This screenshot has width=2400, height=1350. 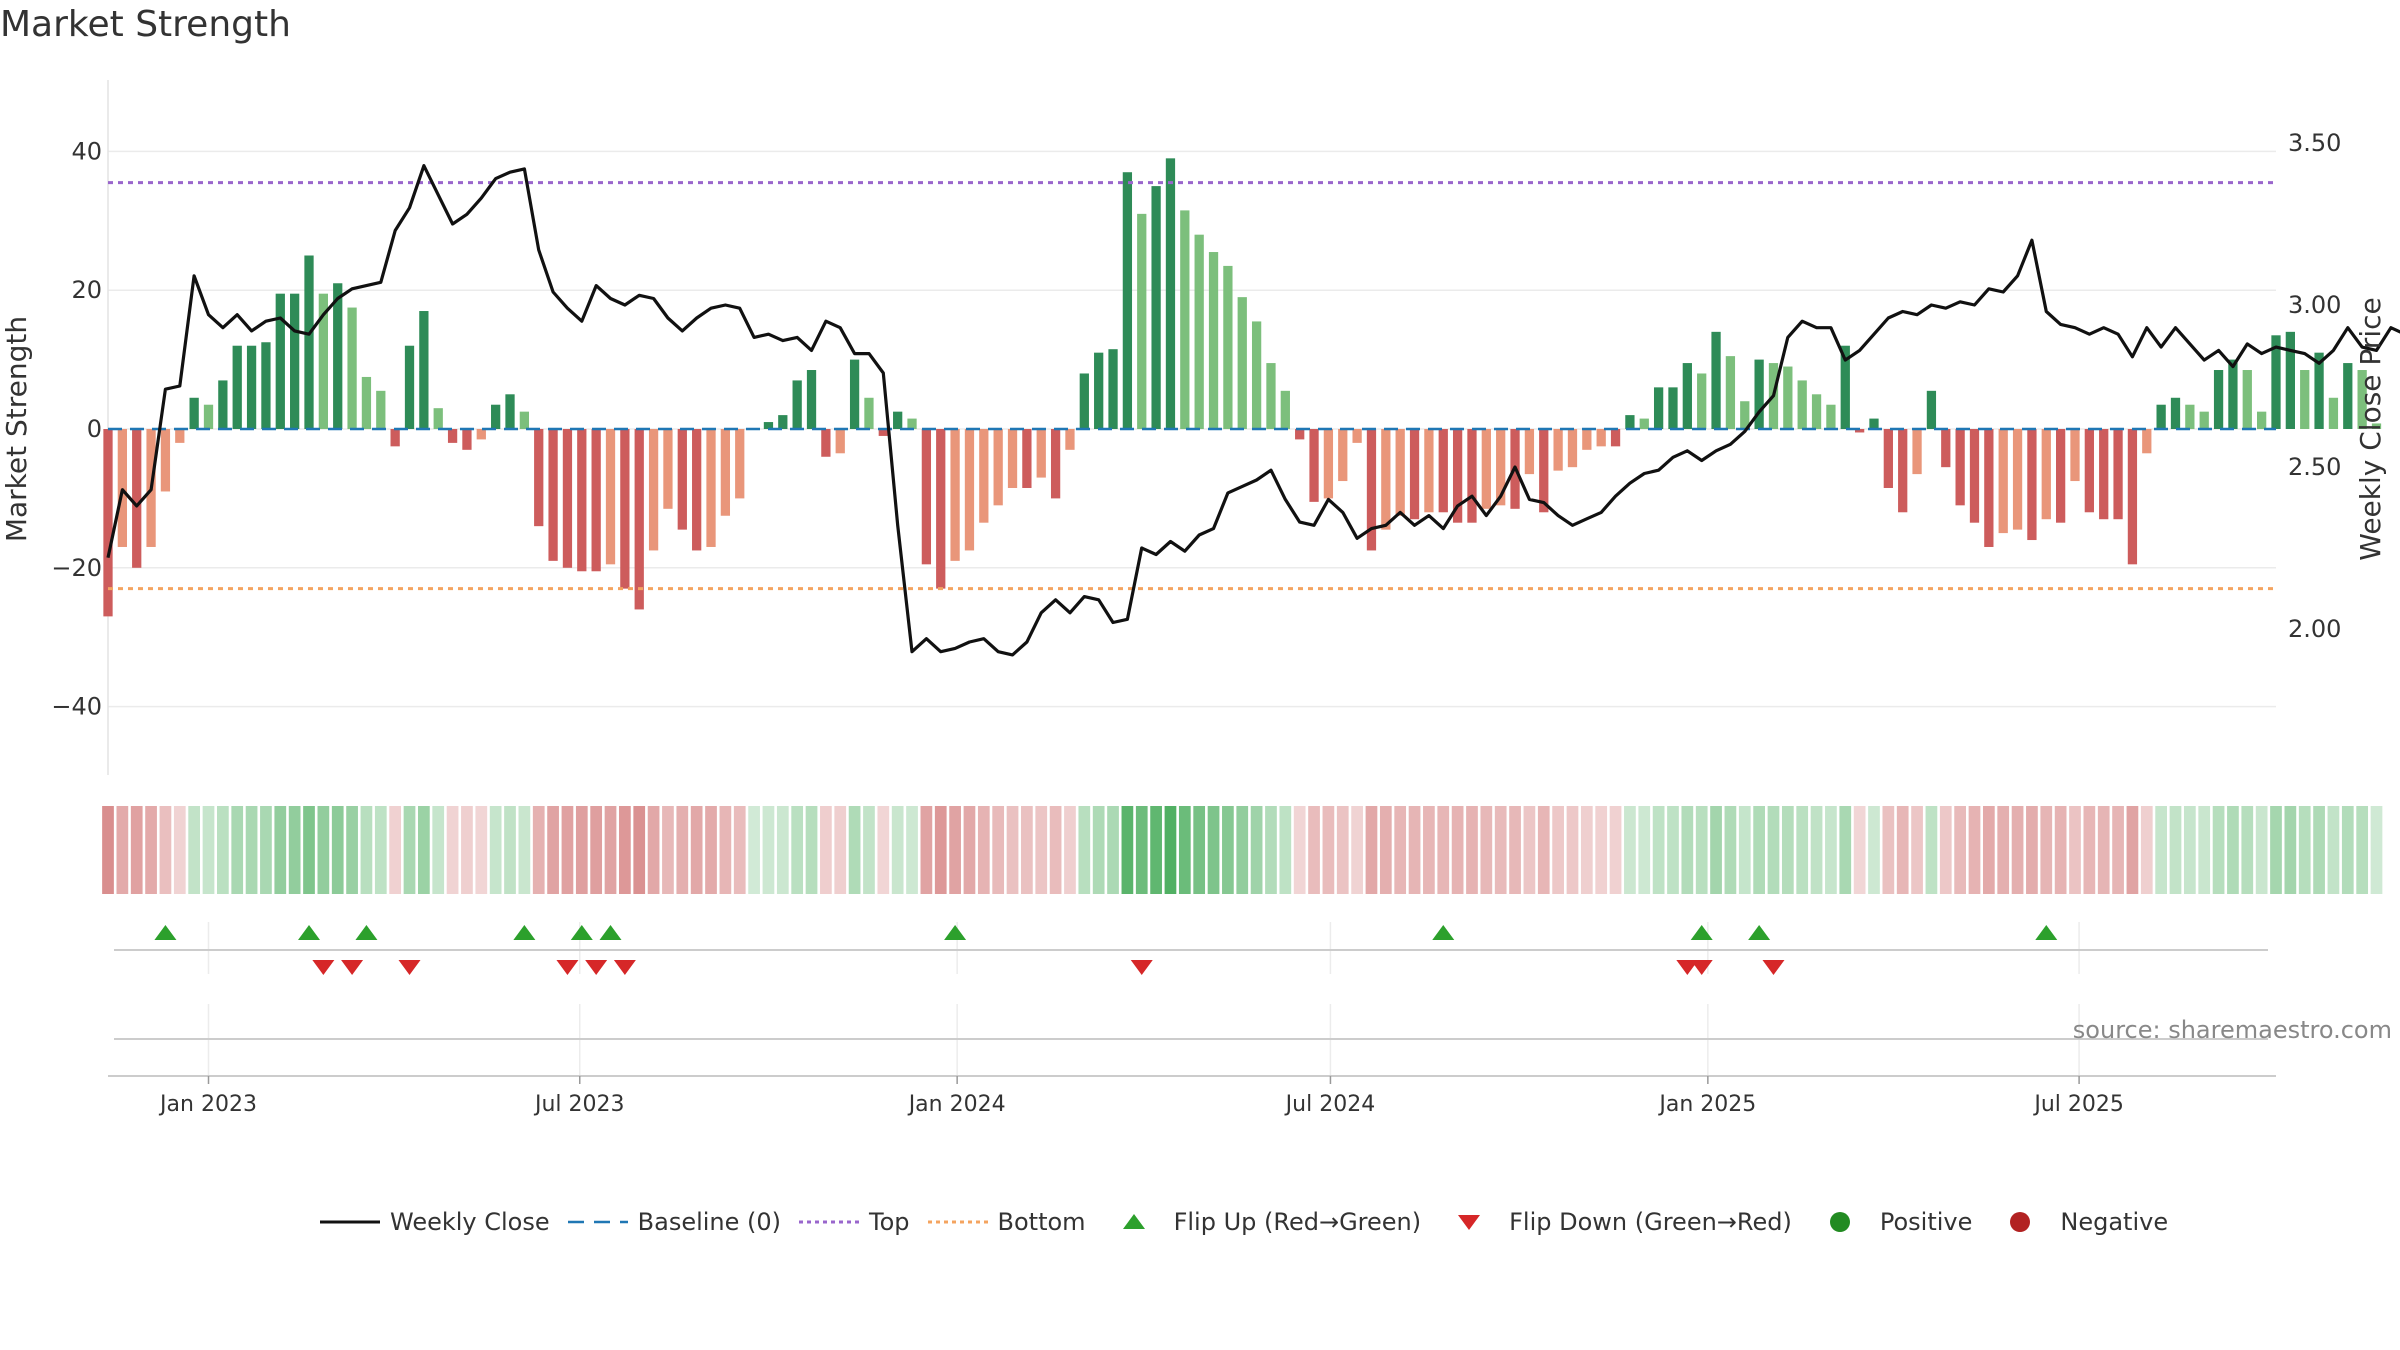 What do you see at coordinates (956, 1104) in the screenshot?
I see `x-tick-label: Jan 2024` at bounding box center [956, 1104].